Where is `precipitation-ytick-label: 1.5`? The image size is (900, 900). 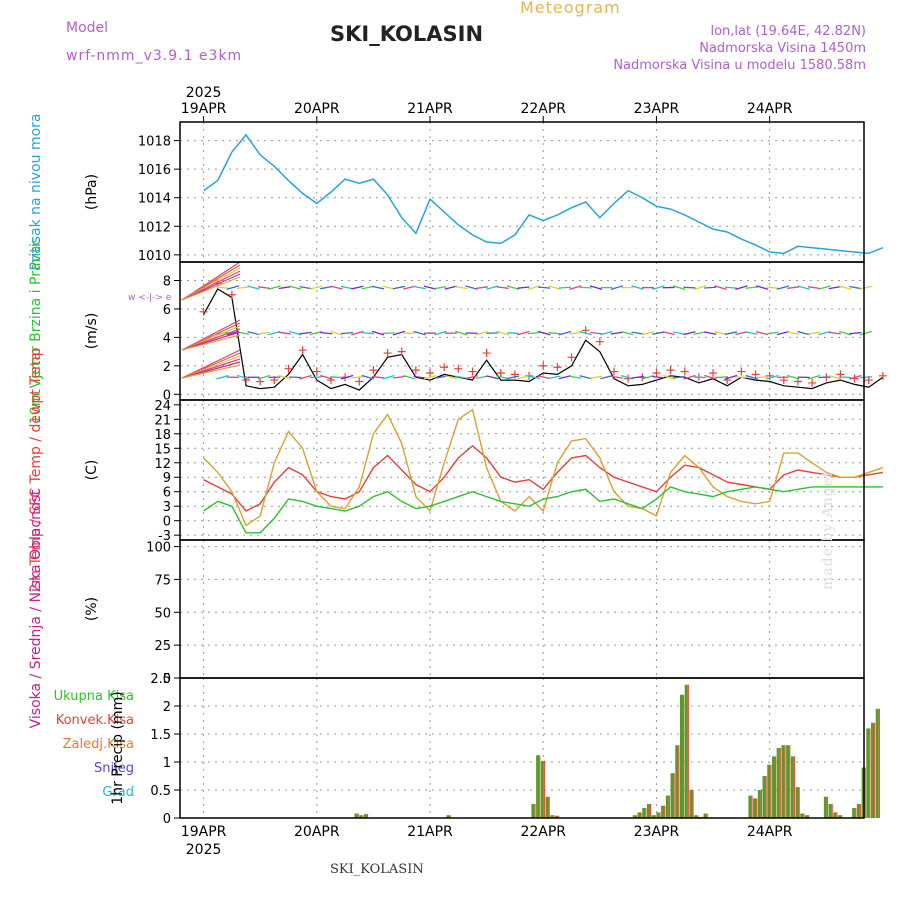
precipitation-ytick-label: 1.5 is located at coordinates (160, 735).